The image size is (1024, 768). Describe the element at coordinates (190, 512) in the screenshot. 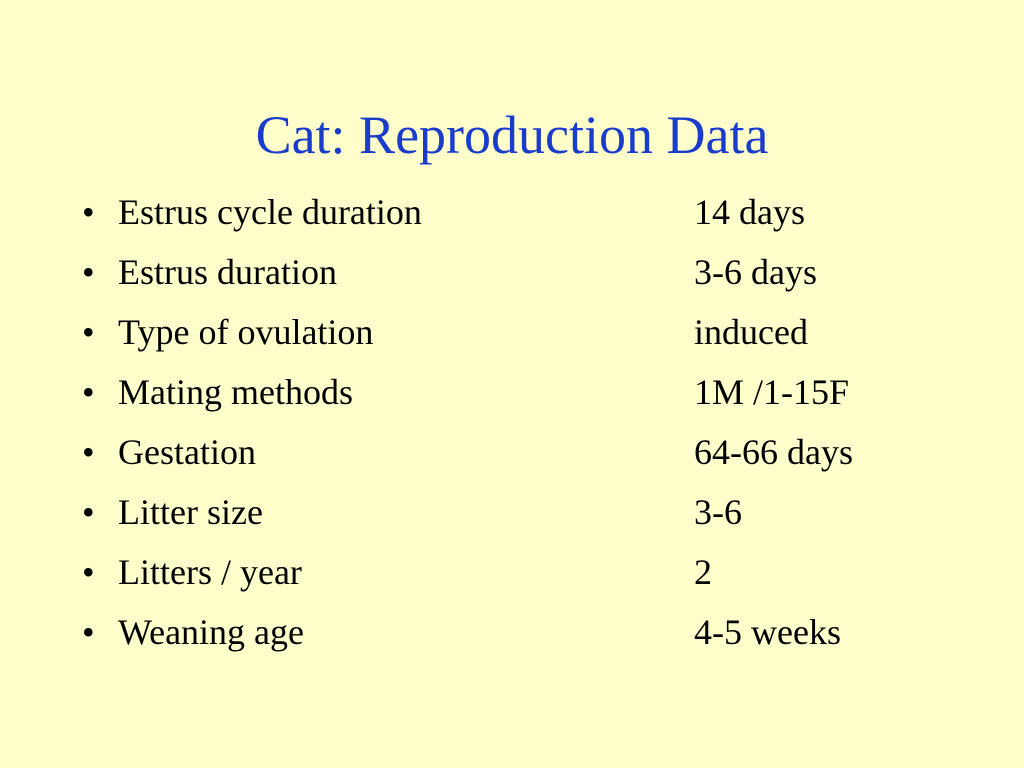

I see `item-label: Litter size` at that location.